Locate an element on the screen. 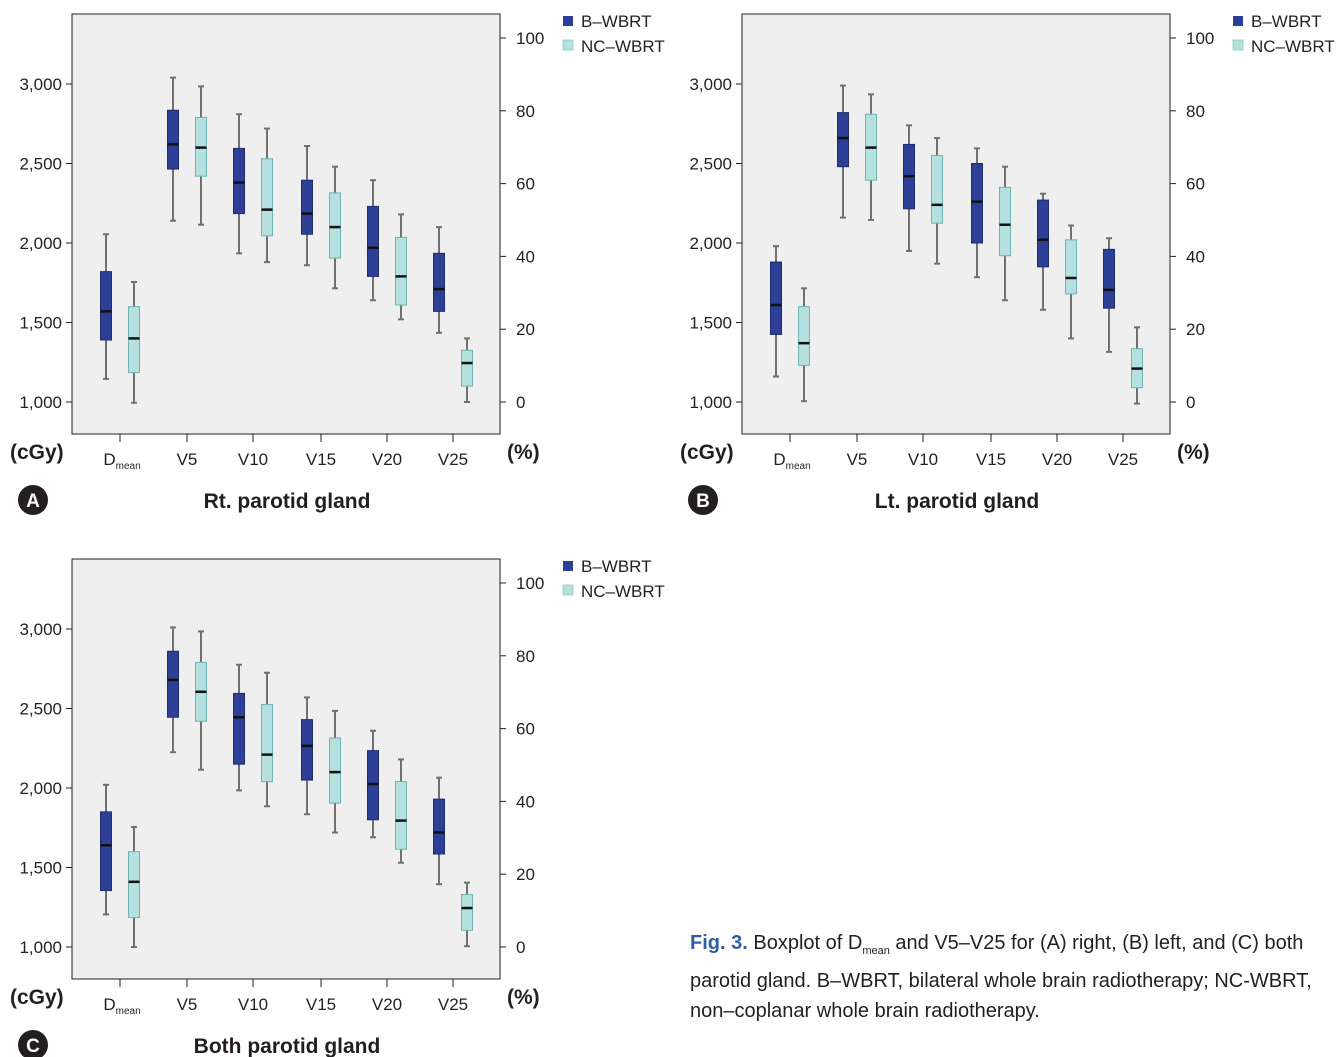  caption-text-pre: Boxplot of D is located at coordinates (808, 943).